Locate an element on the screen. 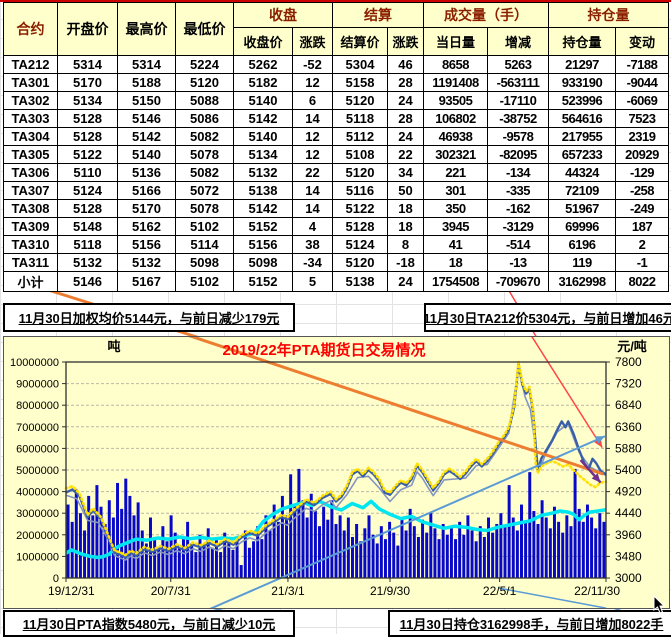 Image resolution: width=671 pixels, height=637 pixels. value-cell: 41 is located at coordinates (455, 244).